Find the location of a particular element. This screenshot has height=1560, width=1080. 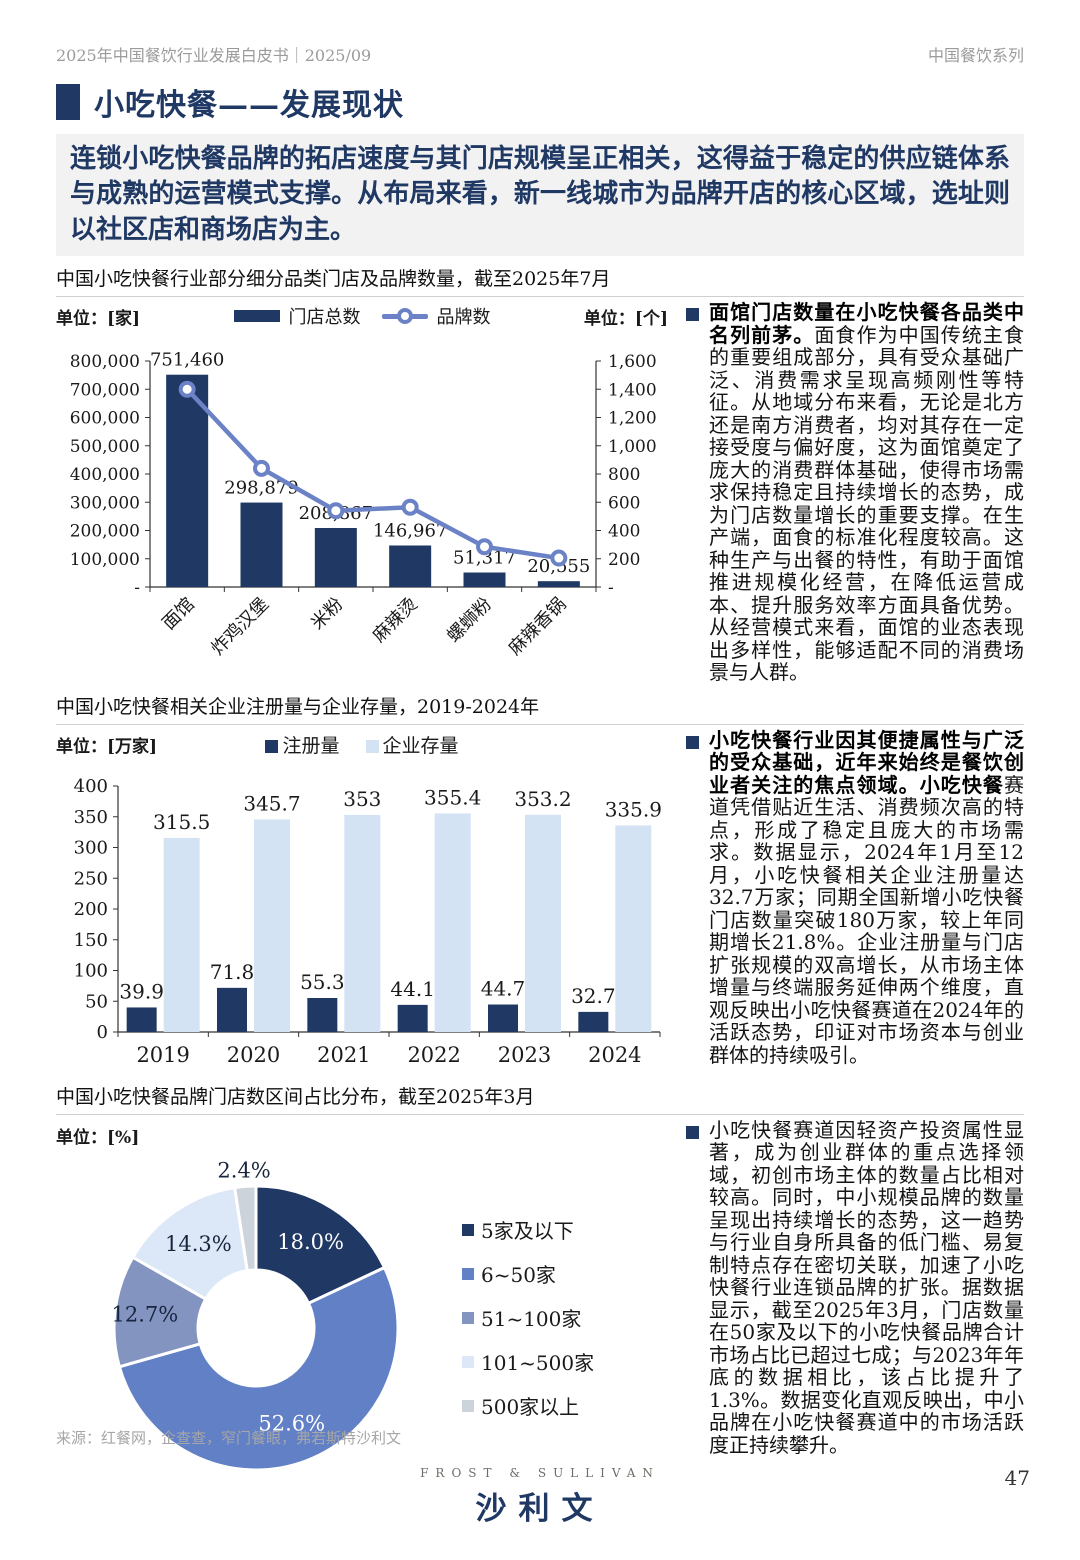

svg-text: 2020 is located at coordinates (253, 1055).